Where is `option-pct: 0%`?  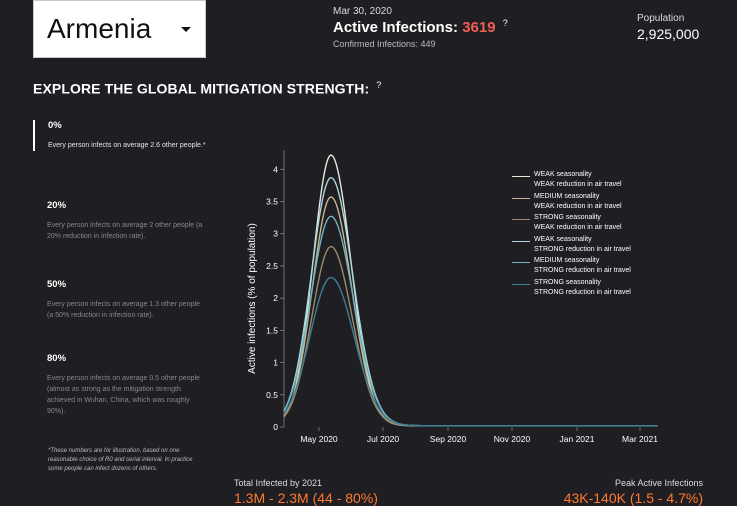
option-pct: 0% is located at coordinates (55, 125).